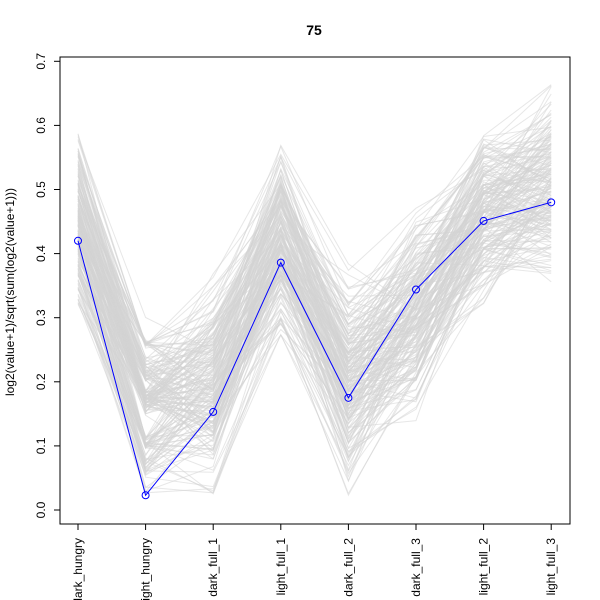  Describe the element at coordinates (41, 317) in the screenshot. I see `y-tick-label: 0.3` at that location.